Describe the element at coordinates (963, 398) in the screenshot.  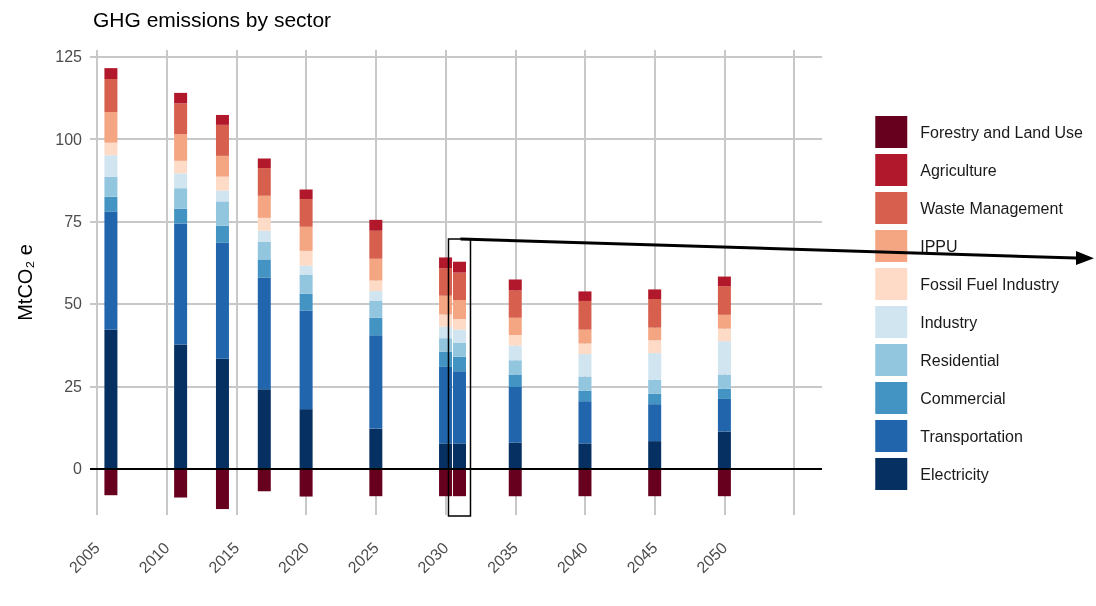
I see `legend-label: Commercial` at that location.